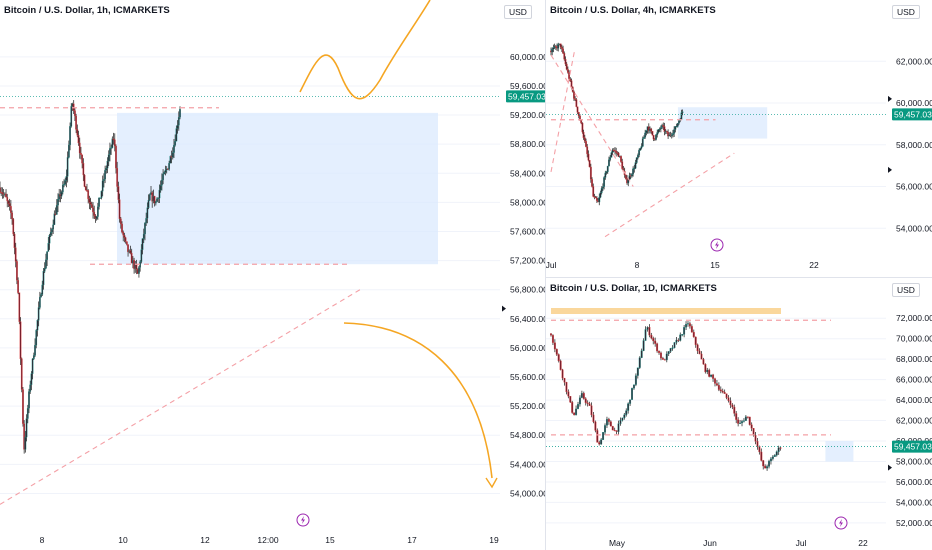 Image resolution: width=932 pixels, height=550 pixels. I want to click on y-axis-tick: 57,200.00, so click(527, 261).